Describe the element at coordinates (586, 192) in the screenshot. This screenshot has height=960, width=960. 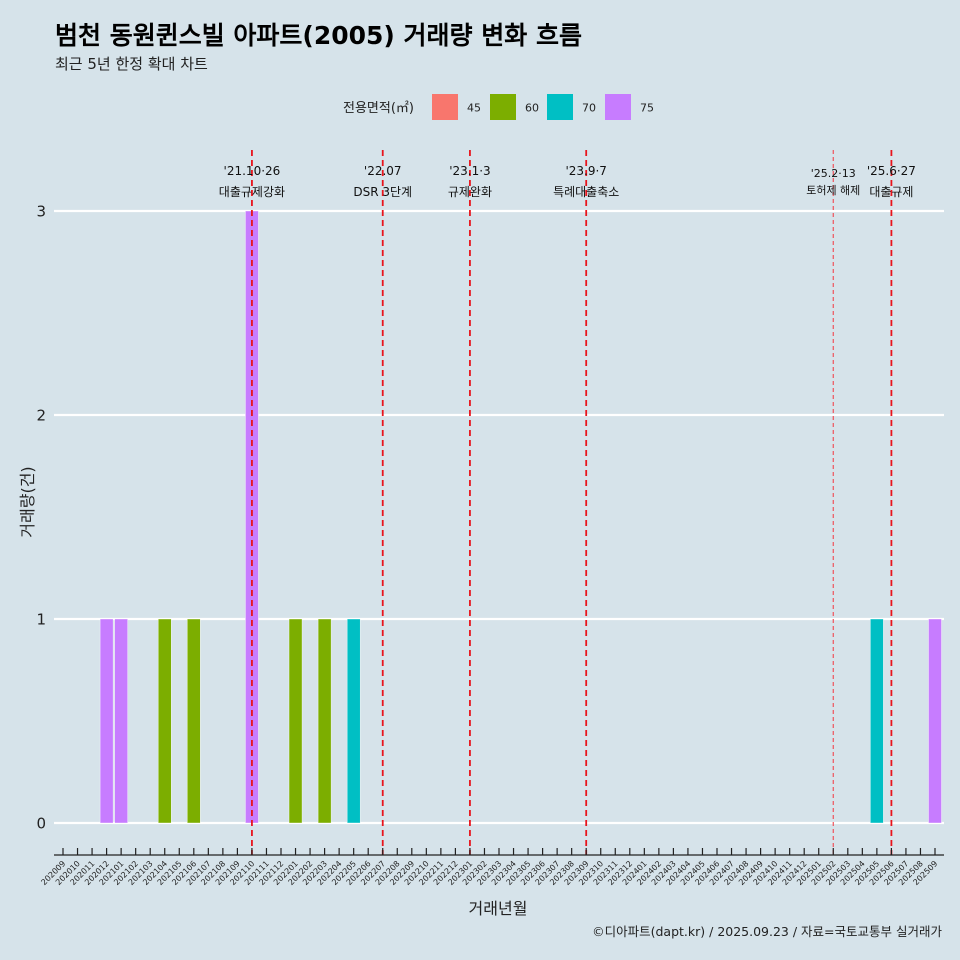
I see `event-label-202309: 특례대출축소` at that location.